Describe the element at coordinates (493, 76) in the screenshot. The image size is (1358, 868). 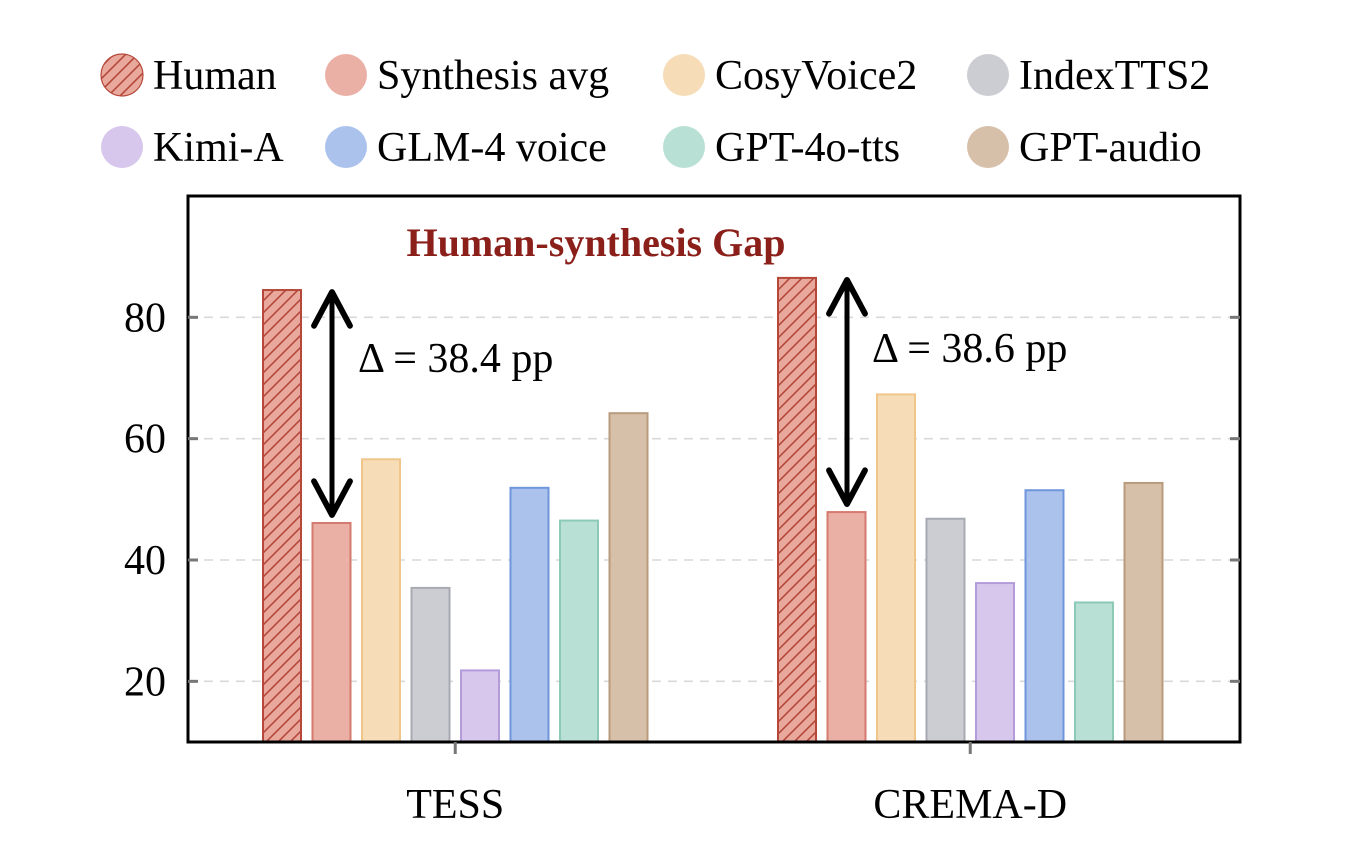
I see `legend-label-synthesis-avg: Synthesis avg` at that location.